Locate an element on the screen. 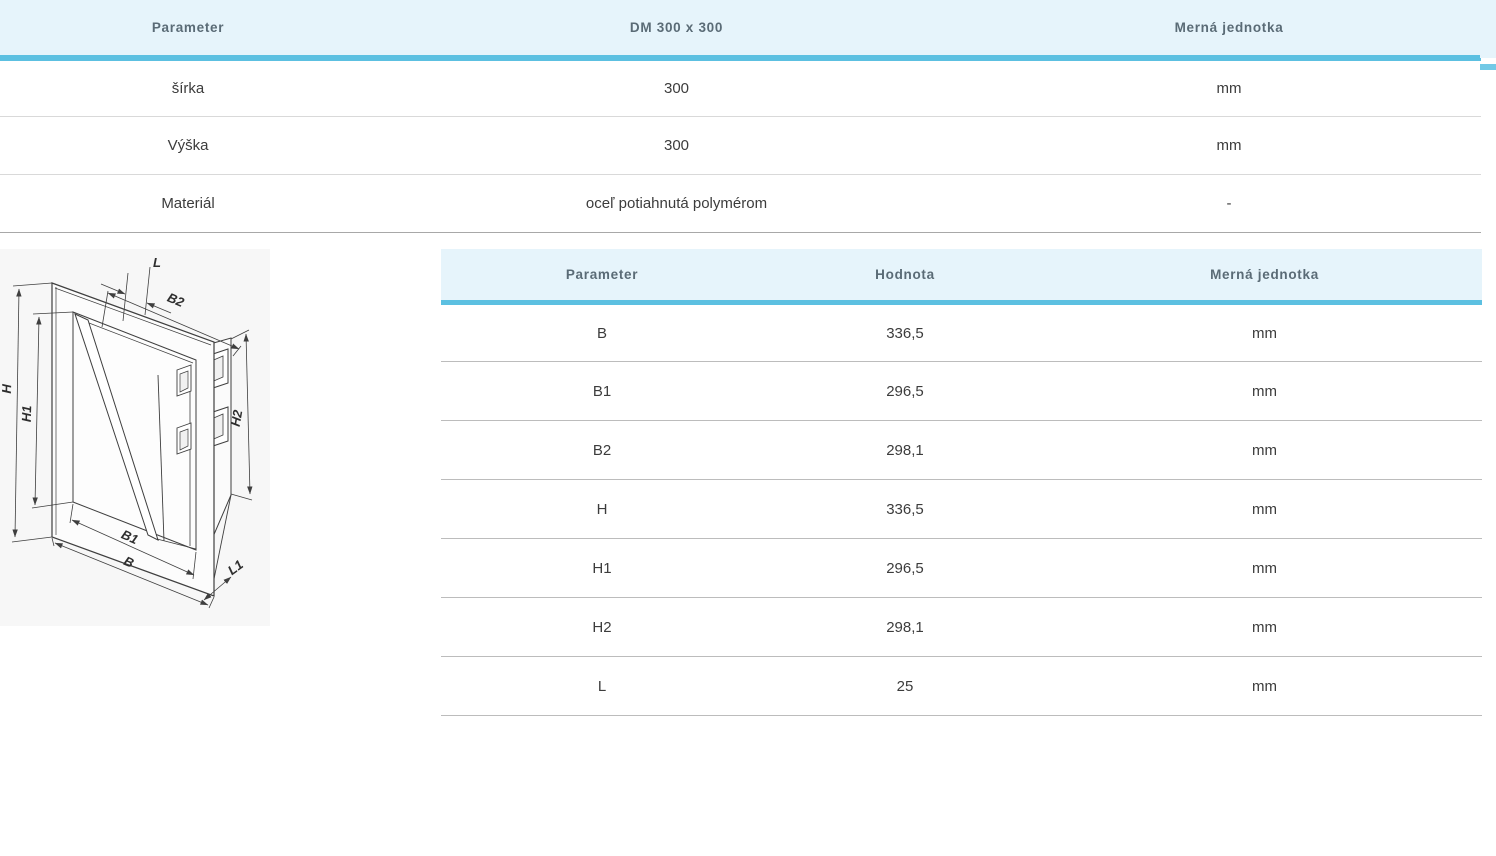 This screenshot has width=1496, height=856. table-row: H1 296,5 mm is located at coordinates (961, 568).